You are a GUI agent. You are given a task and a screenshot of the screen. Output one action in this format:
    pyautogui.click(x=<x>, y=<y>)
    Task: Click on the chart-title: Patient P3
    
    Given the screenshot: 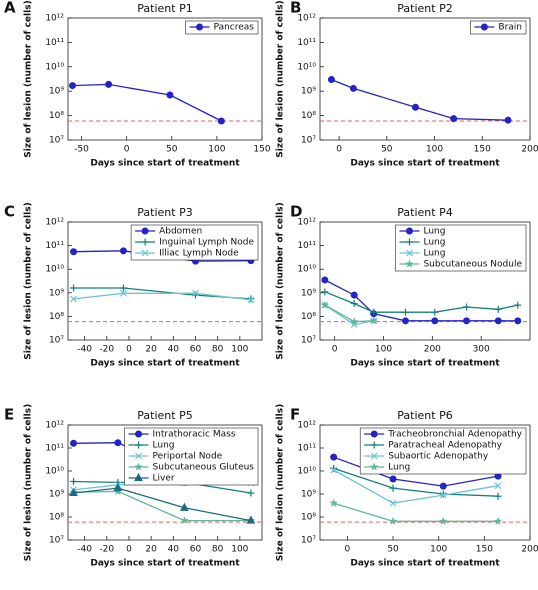 What is the action you would take?
    pyautogui.click(x=164, y=212)
    